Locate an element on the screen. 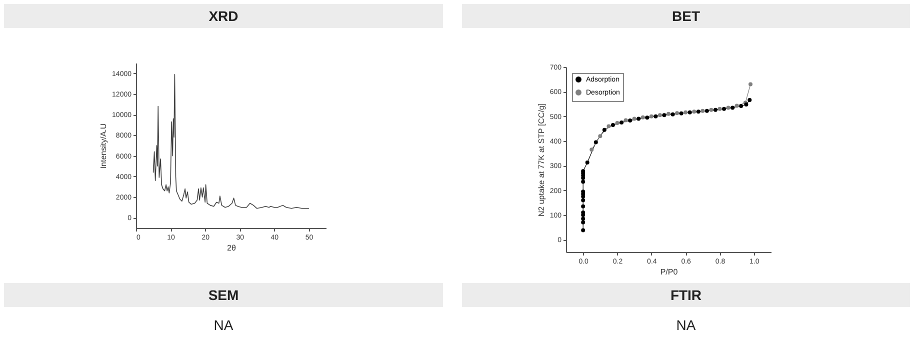 The width and height of the screenshot is (915, 345). line-series is located at coordinates (231, 141).